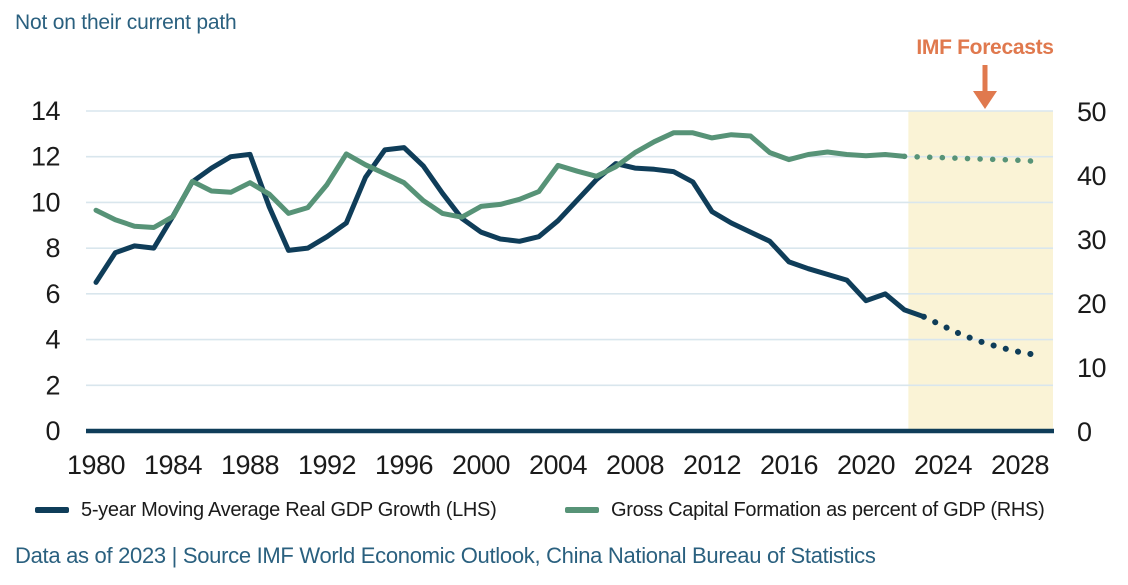 This screenshot has width=1128, height=585. I want to click on x-axis-label: 2012, so click(712, 465).